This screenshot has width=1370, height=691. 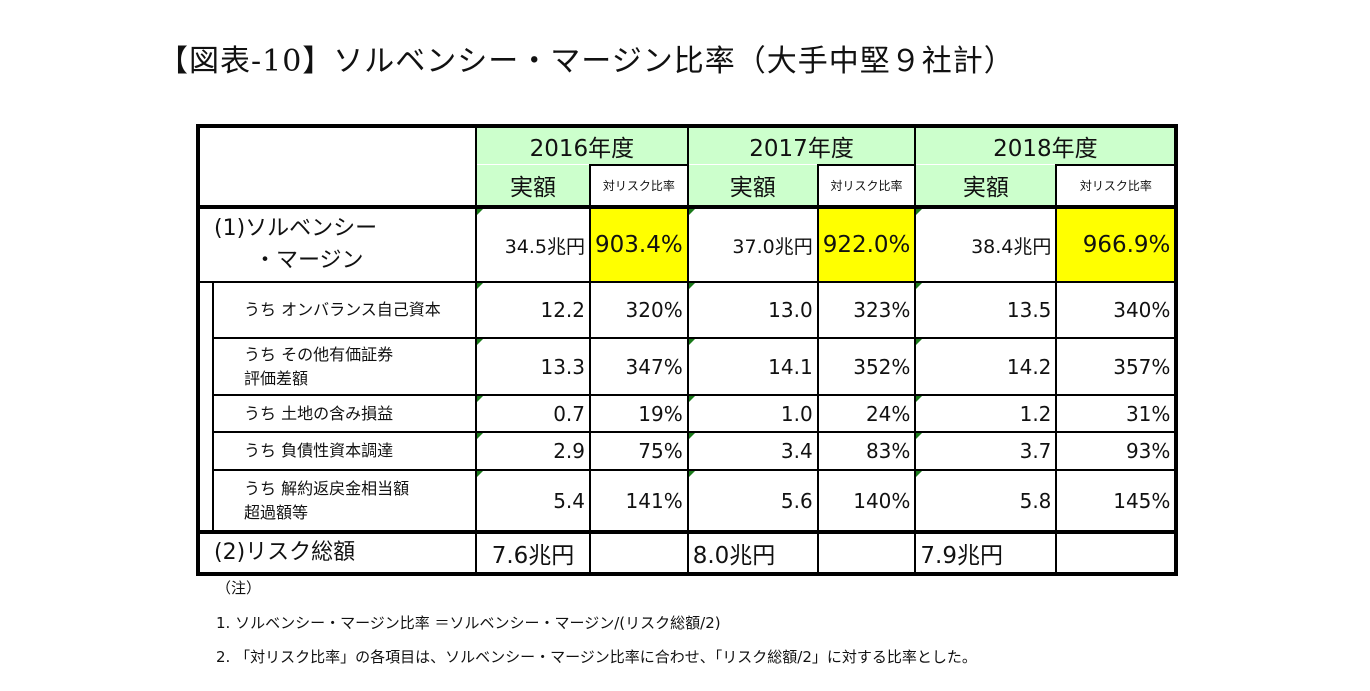 I want to click on table-row: うち 解約返戻金相当額 超過額等 5.4 141% 5.6 140% 5.8 145%, so click(x=687, y=501).